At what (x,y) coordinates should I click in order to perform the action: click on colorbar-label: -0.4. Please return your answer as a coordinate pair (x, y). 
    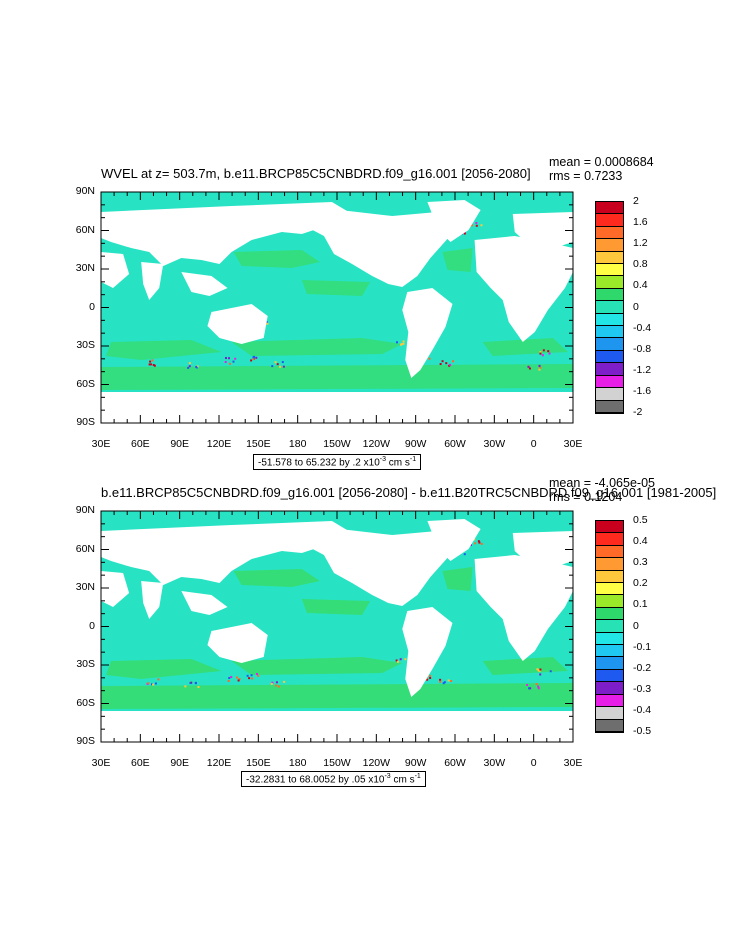
    Looking at the image, I should click on (642, 709).